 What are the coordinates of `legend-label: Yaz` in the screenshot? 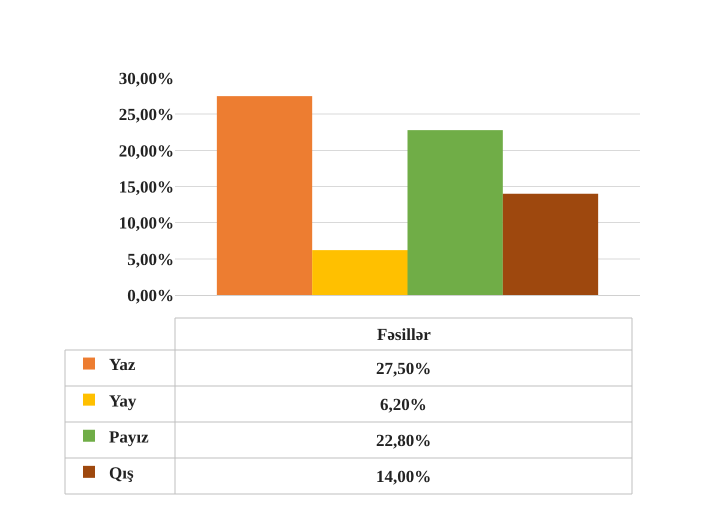 It's located at (122, 364).